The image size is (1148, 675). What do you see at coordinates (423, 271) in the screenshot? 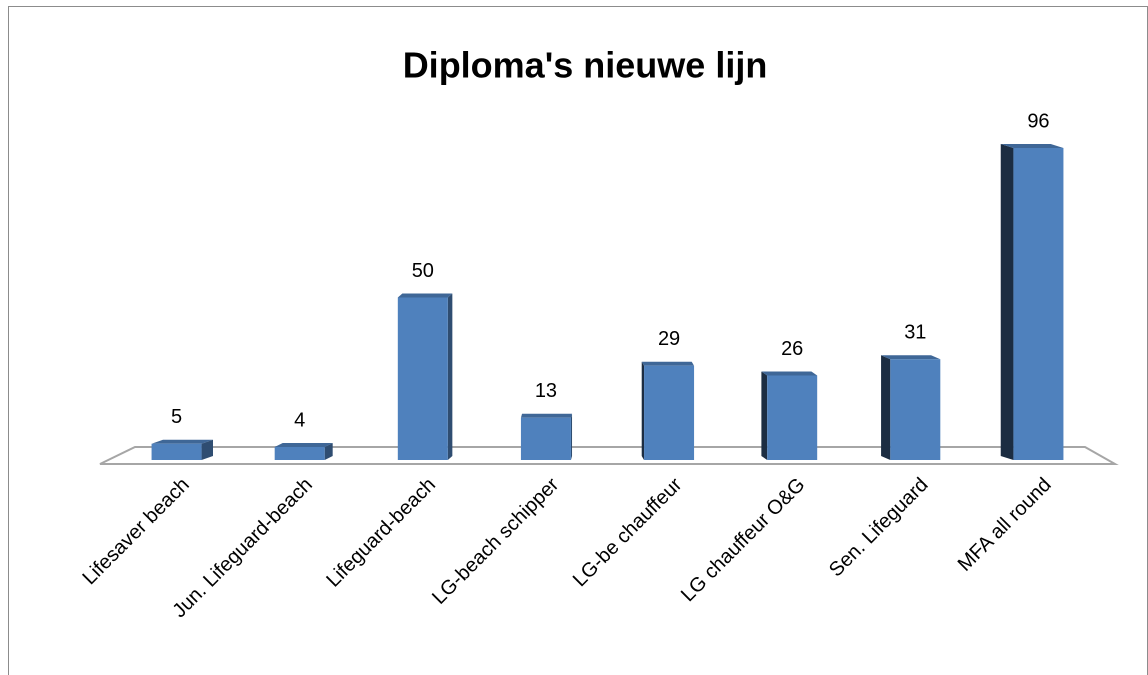
I see `data-label: 50` at bounding box center [423, 271].